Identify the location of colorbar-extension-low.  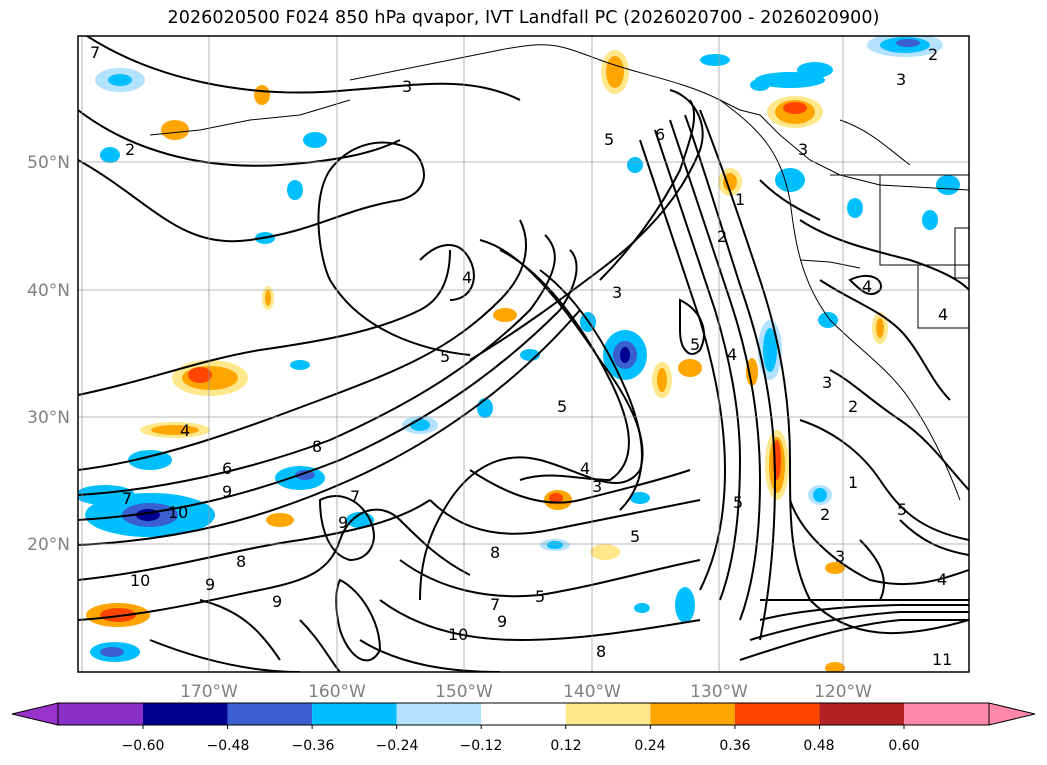
(35, 714).